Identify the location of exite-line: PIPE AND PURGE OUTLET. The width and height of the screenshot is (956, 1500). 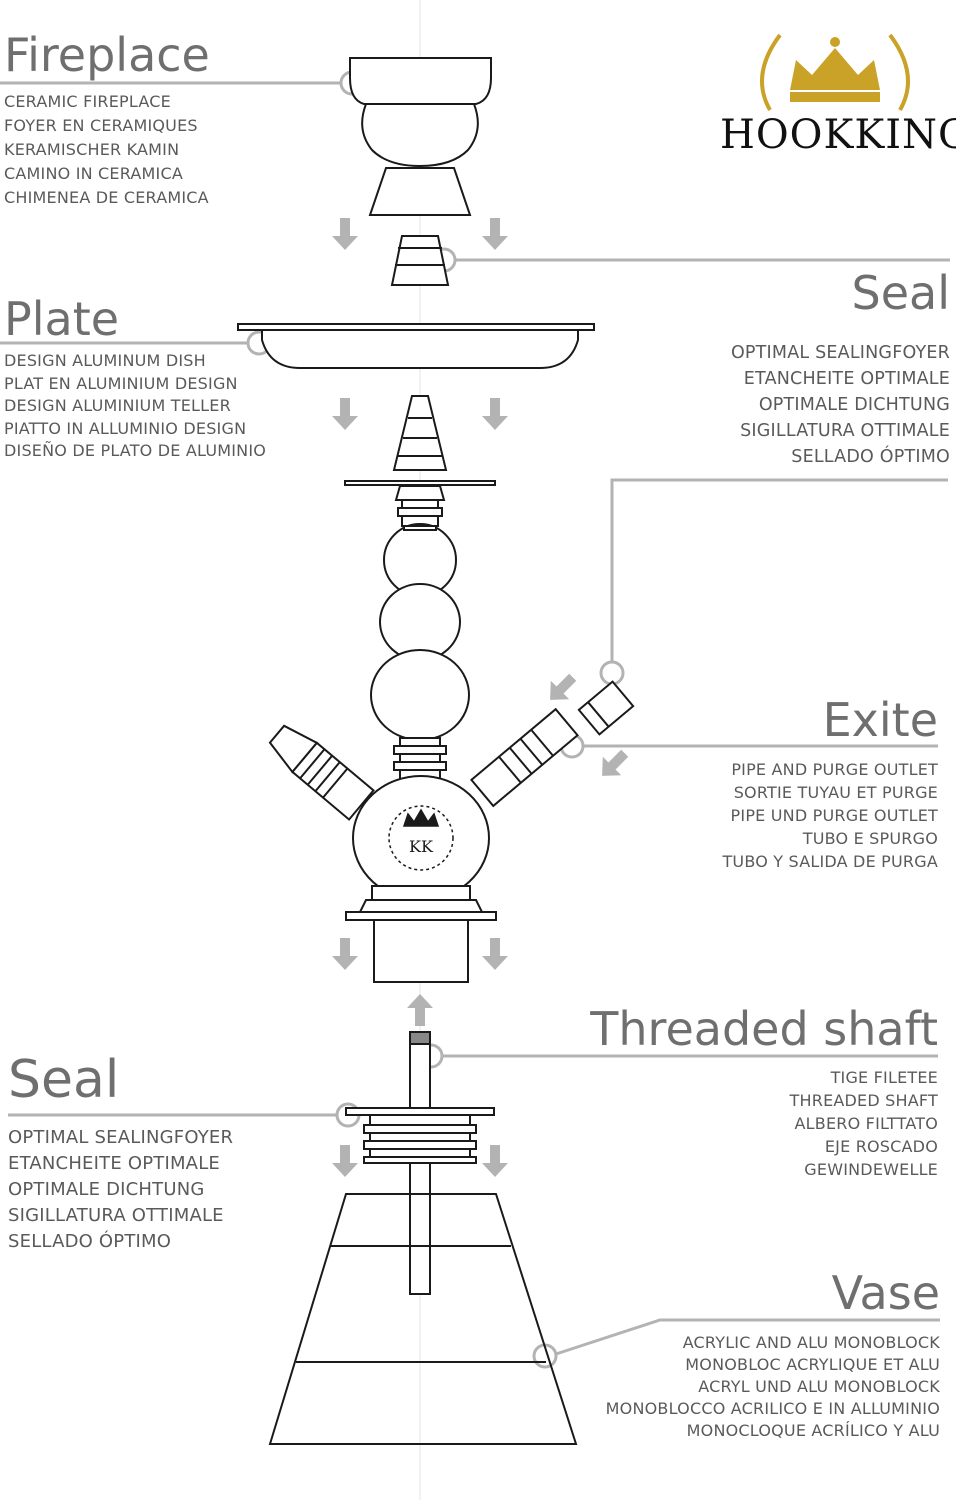
(834, 769).